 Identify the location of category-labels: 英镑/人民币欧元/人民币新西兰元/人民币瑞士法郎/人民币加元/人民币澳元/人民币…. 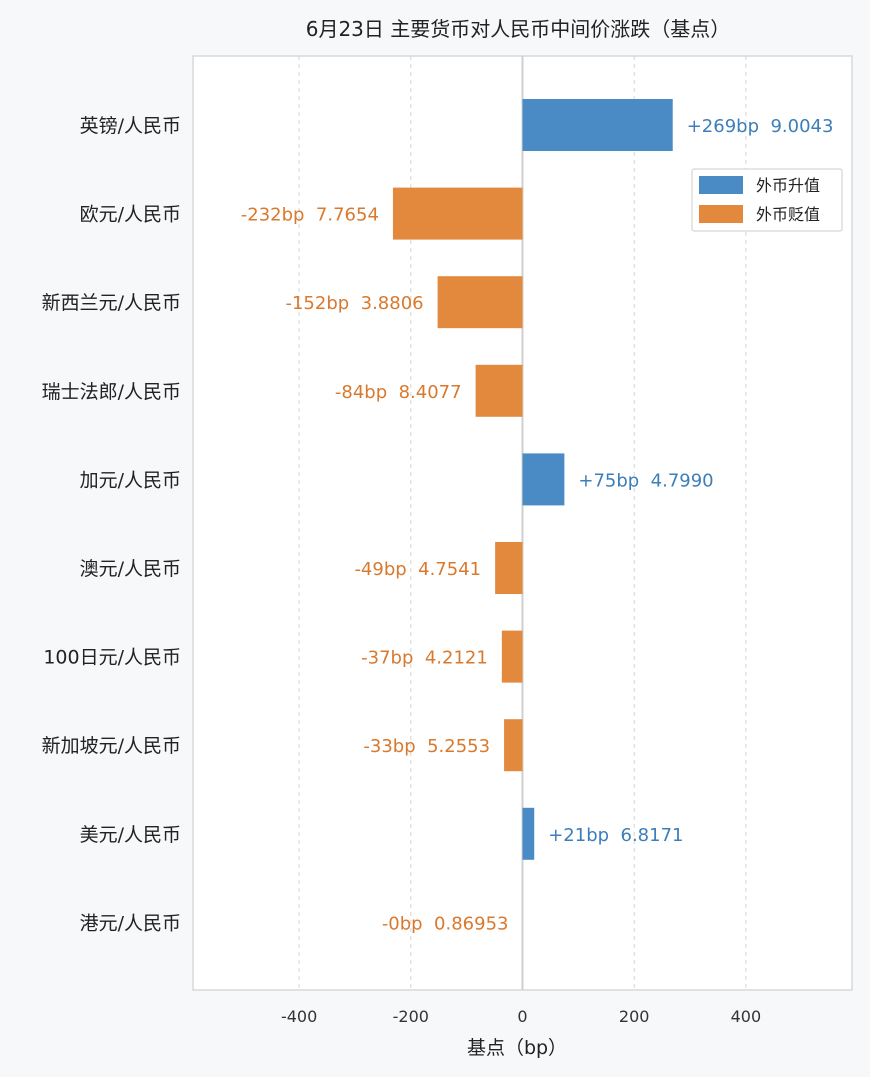
(111, 524).